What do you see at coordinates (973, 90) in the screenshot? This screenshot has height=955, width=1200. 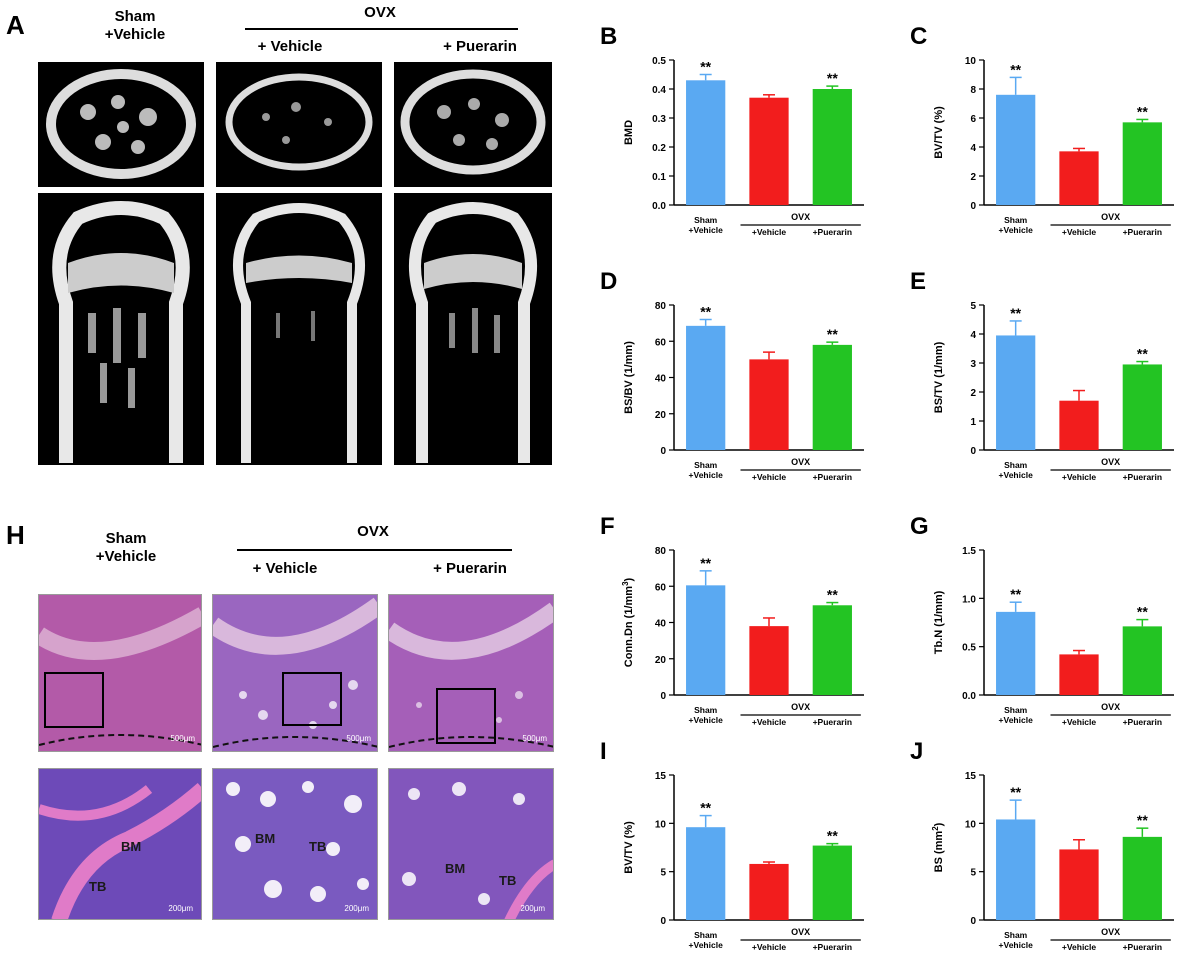 I see `y-tick-label: 8` at bounding box center [973, 90].